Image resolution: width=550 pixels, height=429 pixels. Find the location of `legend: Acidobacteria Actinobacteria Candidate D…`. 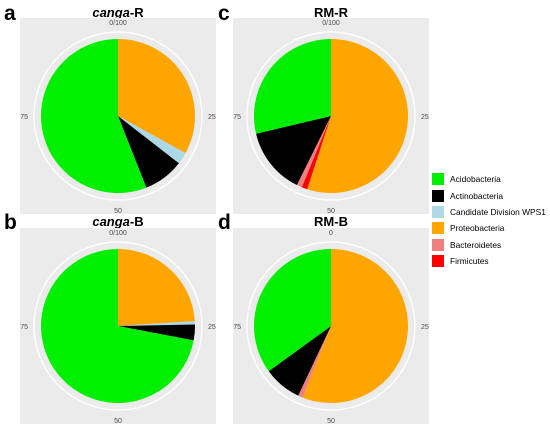

legend: Acidobacteria Actinobacteria Candidate D… is located at coordinates (489, 220).